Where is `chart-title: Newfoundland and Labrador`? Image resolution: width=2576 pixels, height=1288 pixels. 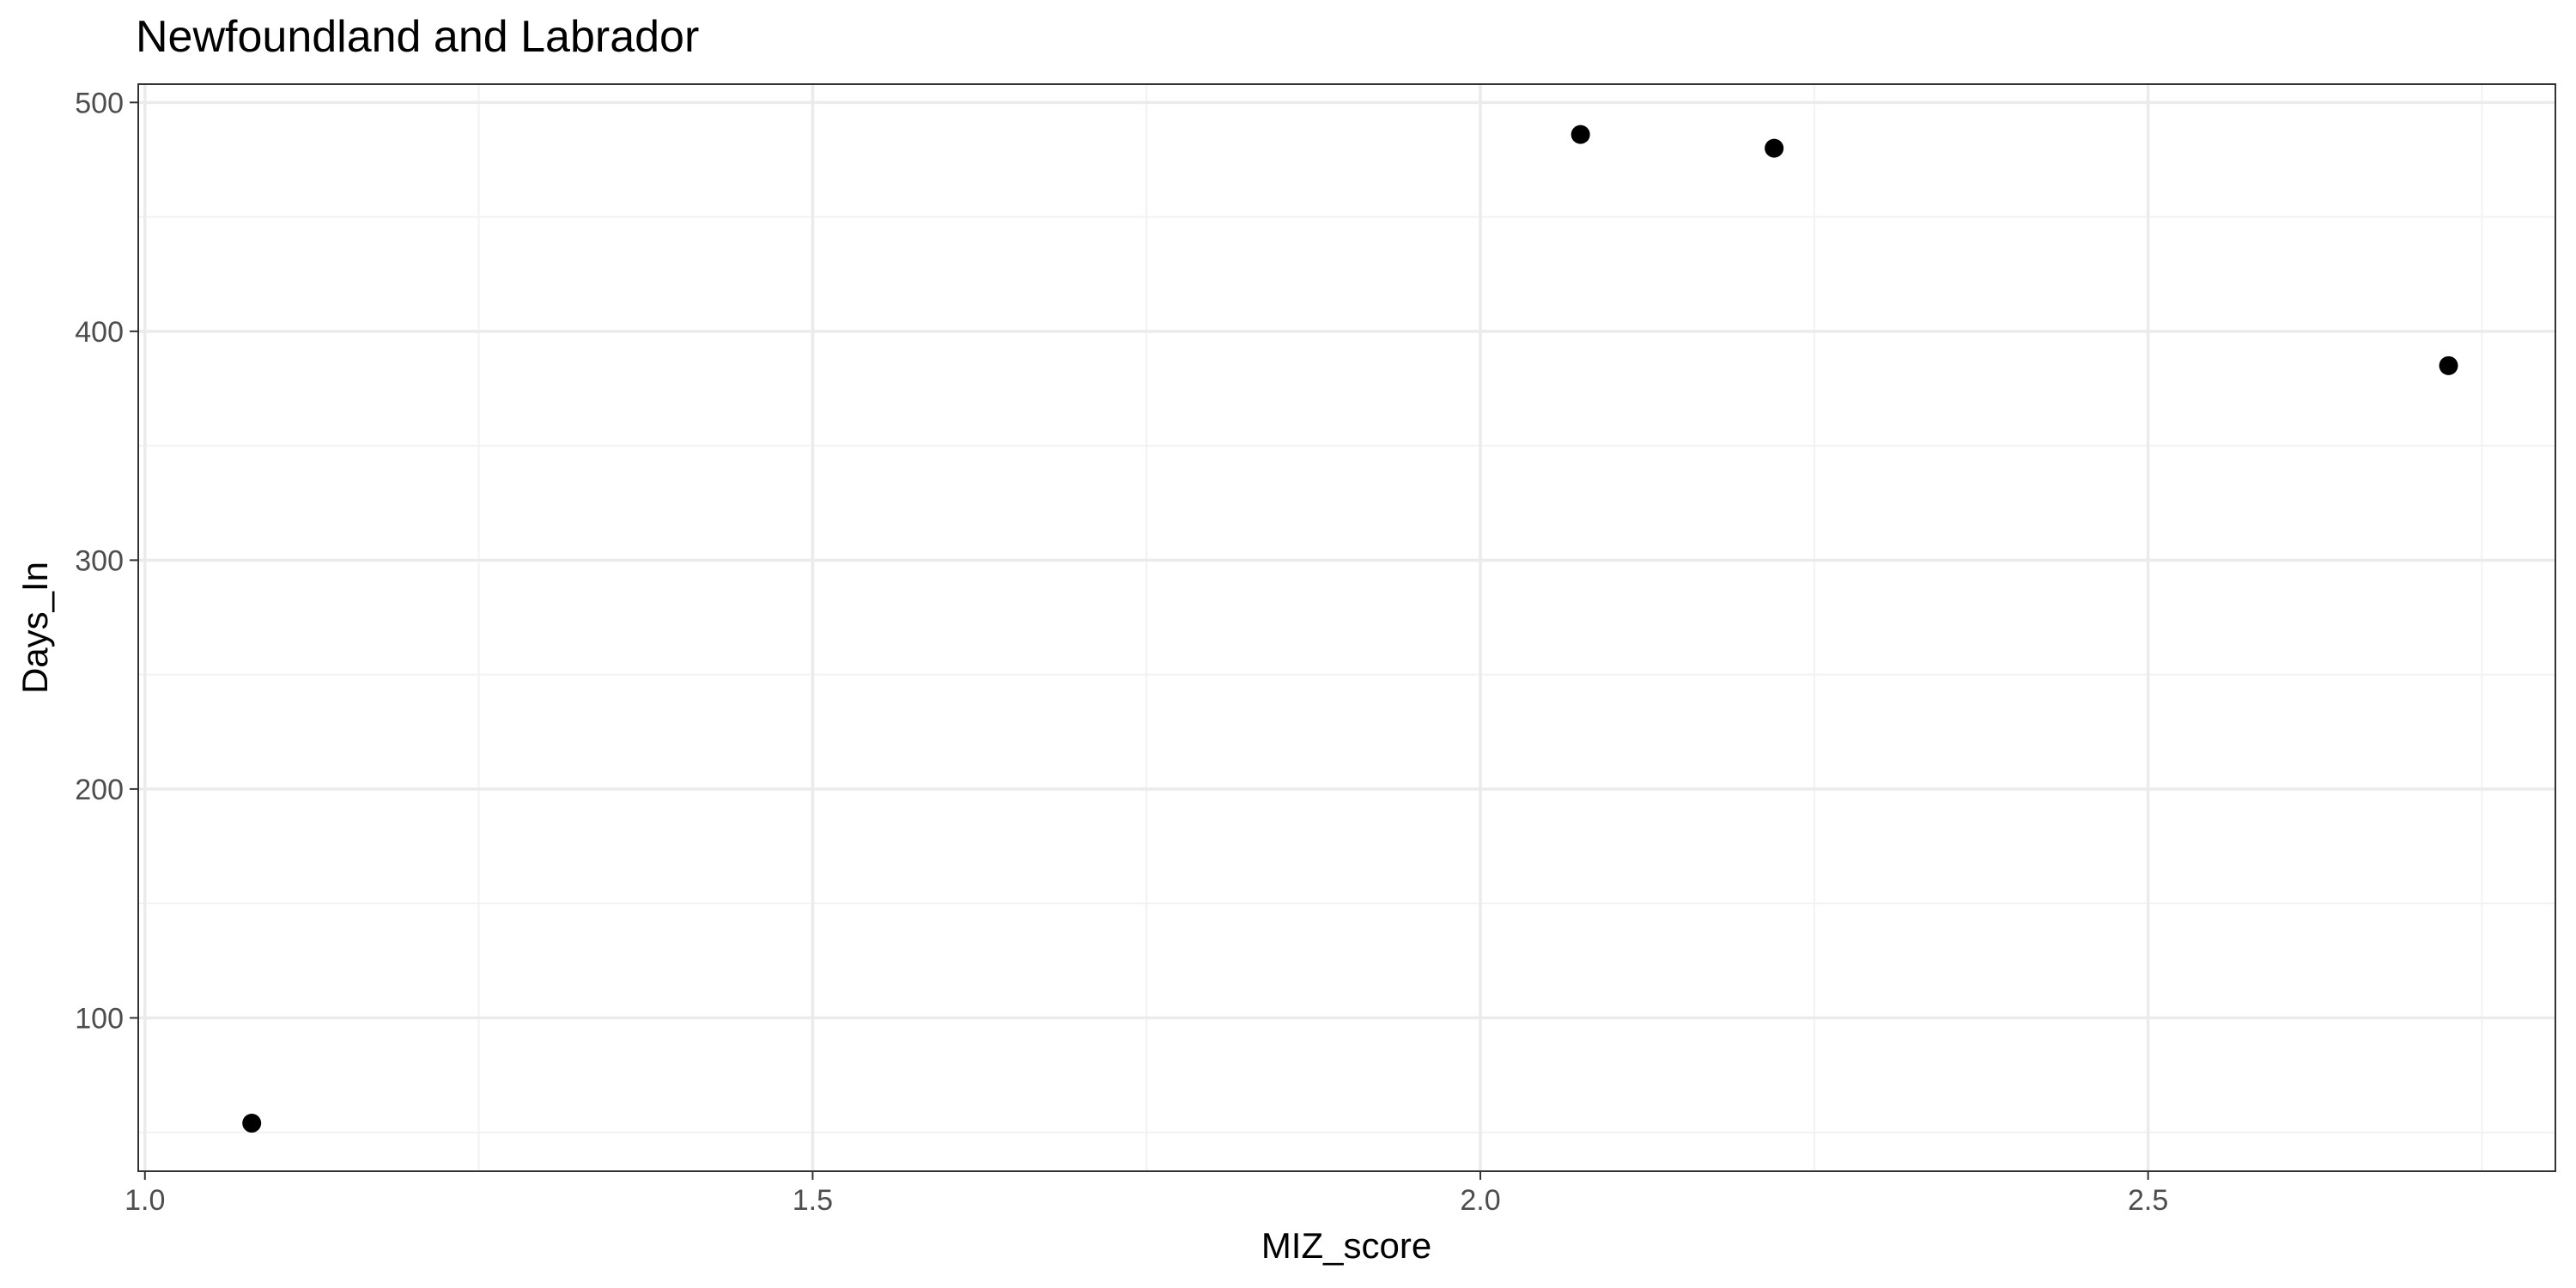 chart-title: Newfoundland and Labrador is located at coordinates (418, 37).